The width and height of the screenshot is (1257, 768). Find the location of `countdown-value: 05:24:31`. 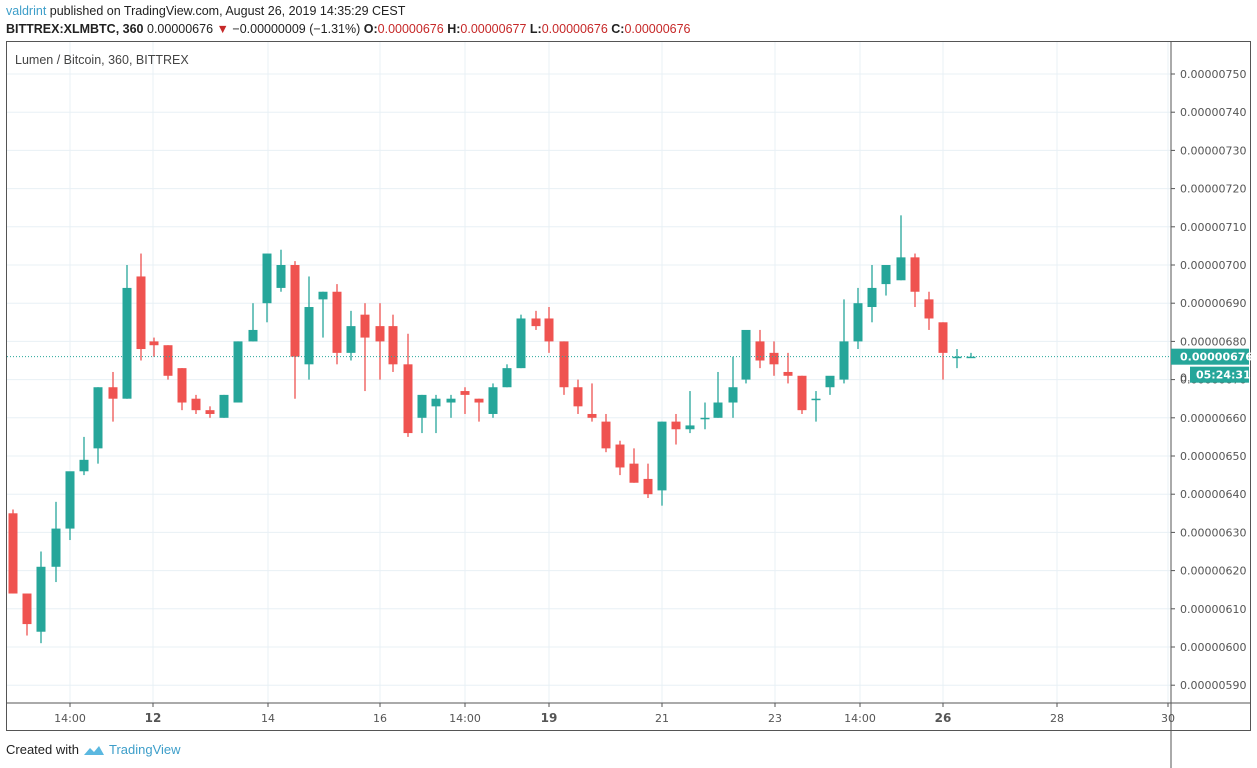

countdown-value: 05:24:31 is located at coordinates (1223, 375).